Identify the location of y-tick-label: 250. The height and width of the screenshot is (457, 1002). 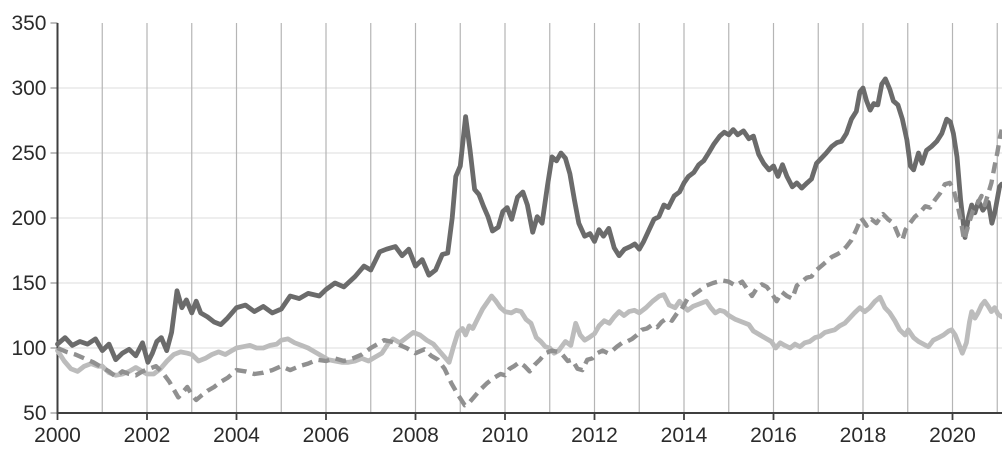
(28, 153).